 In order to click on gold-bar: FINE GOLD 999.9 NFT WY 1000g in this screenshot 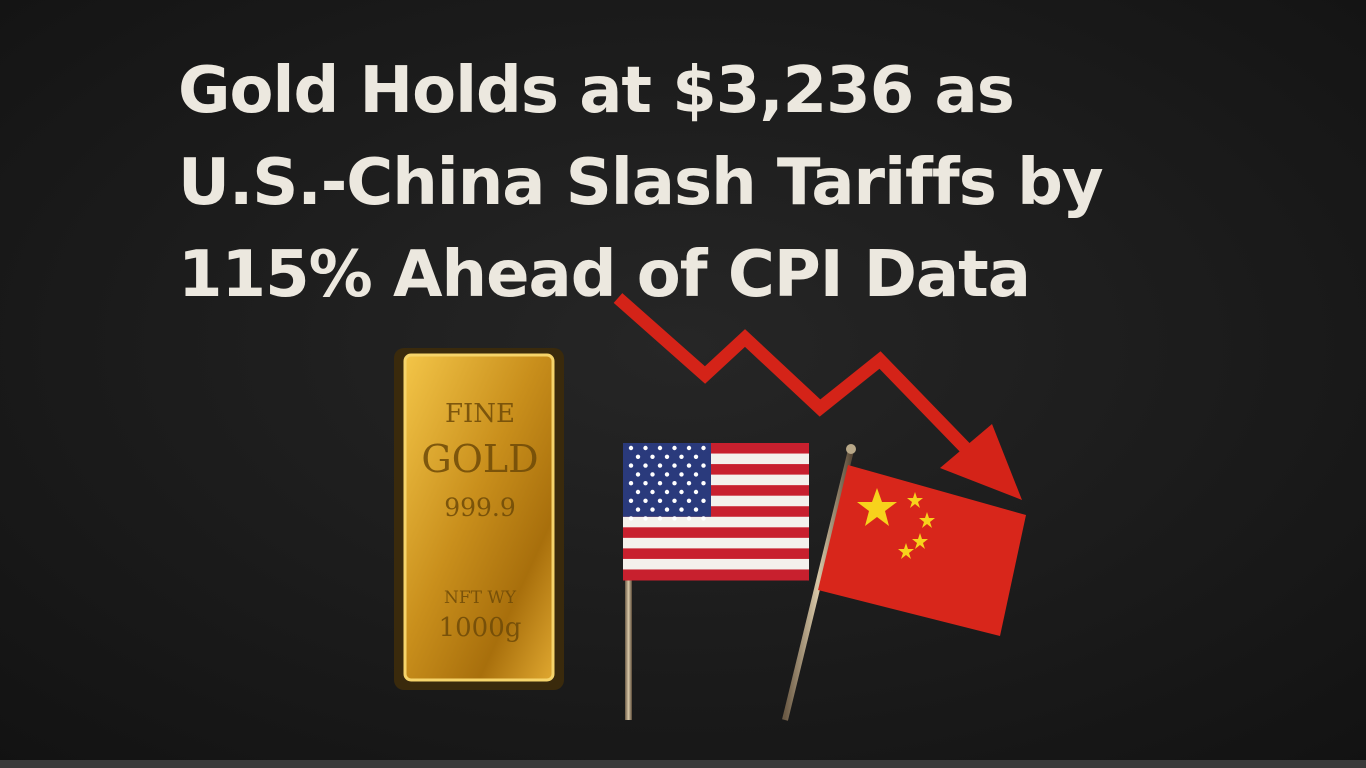, I will do `click(479, 519)`.